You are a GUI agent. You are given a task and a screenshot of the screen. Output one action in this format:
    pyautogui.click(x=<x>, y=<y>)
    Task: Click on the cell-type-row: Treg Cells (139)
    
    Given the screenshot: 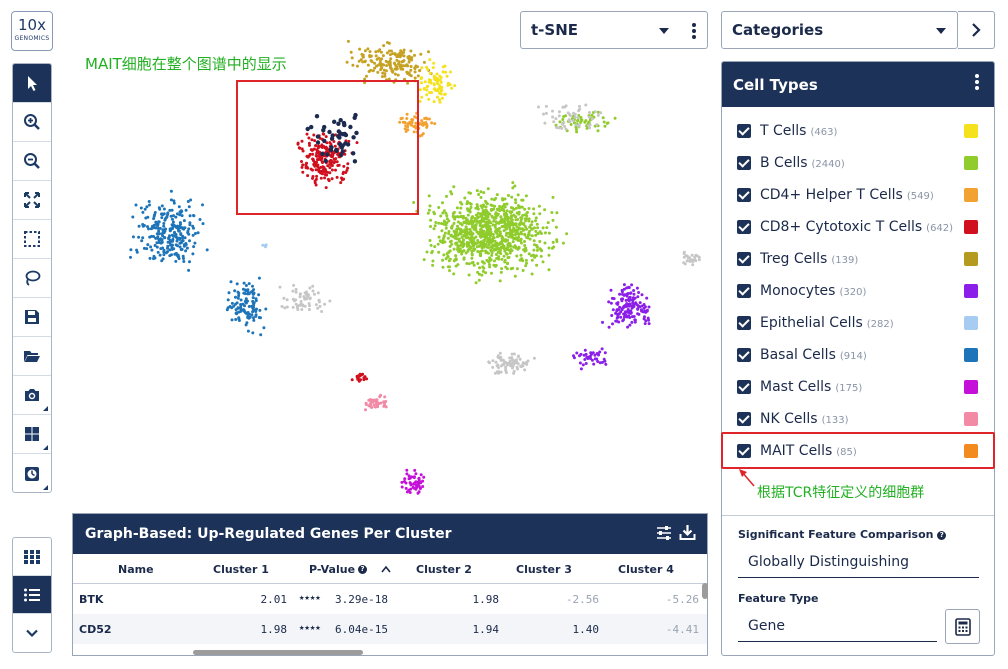 What is the action you would take?
    pyautogui.click(x=858, y=259)
    